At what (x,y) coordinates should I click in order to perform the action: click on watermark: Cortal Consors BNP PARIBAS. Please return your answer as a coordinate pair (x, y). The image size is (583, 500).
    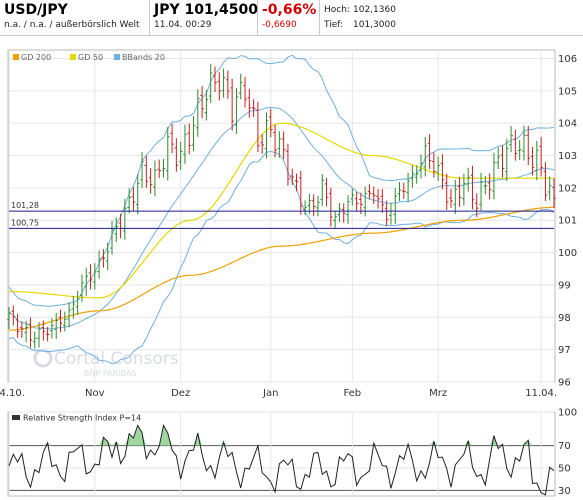
    Looking at the image, I should click on (106, 363).